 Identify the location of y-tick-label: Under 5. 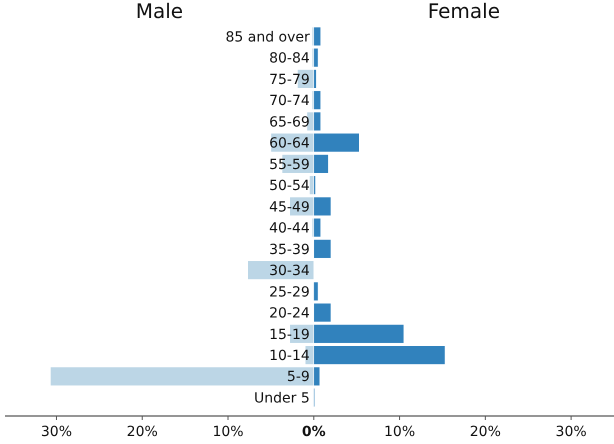
(282, 398).